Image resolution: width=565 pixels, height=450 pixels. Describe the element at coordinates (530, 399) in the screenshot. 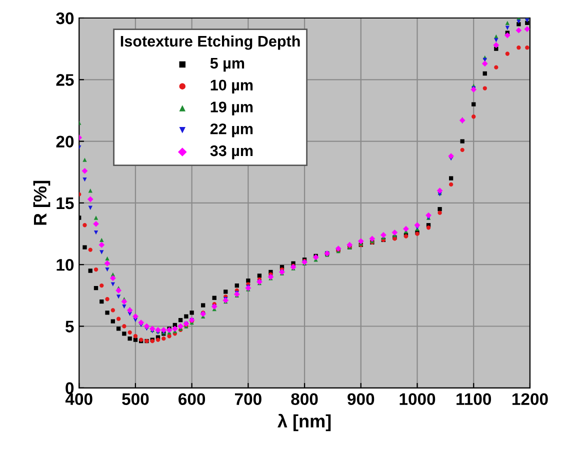

I see `x-tick-label: 1200` at that location.